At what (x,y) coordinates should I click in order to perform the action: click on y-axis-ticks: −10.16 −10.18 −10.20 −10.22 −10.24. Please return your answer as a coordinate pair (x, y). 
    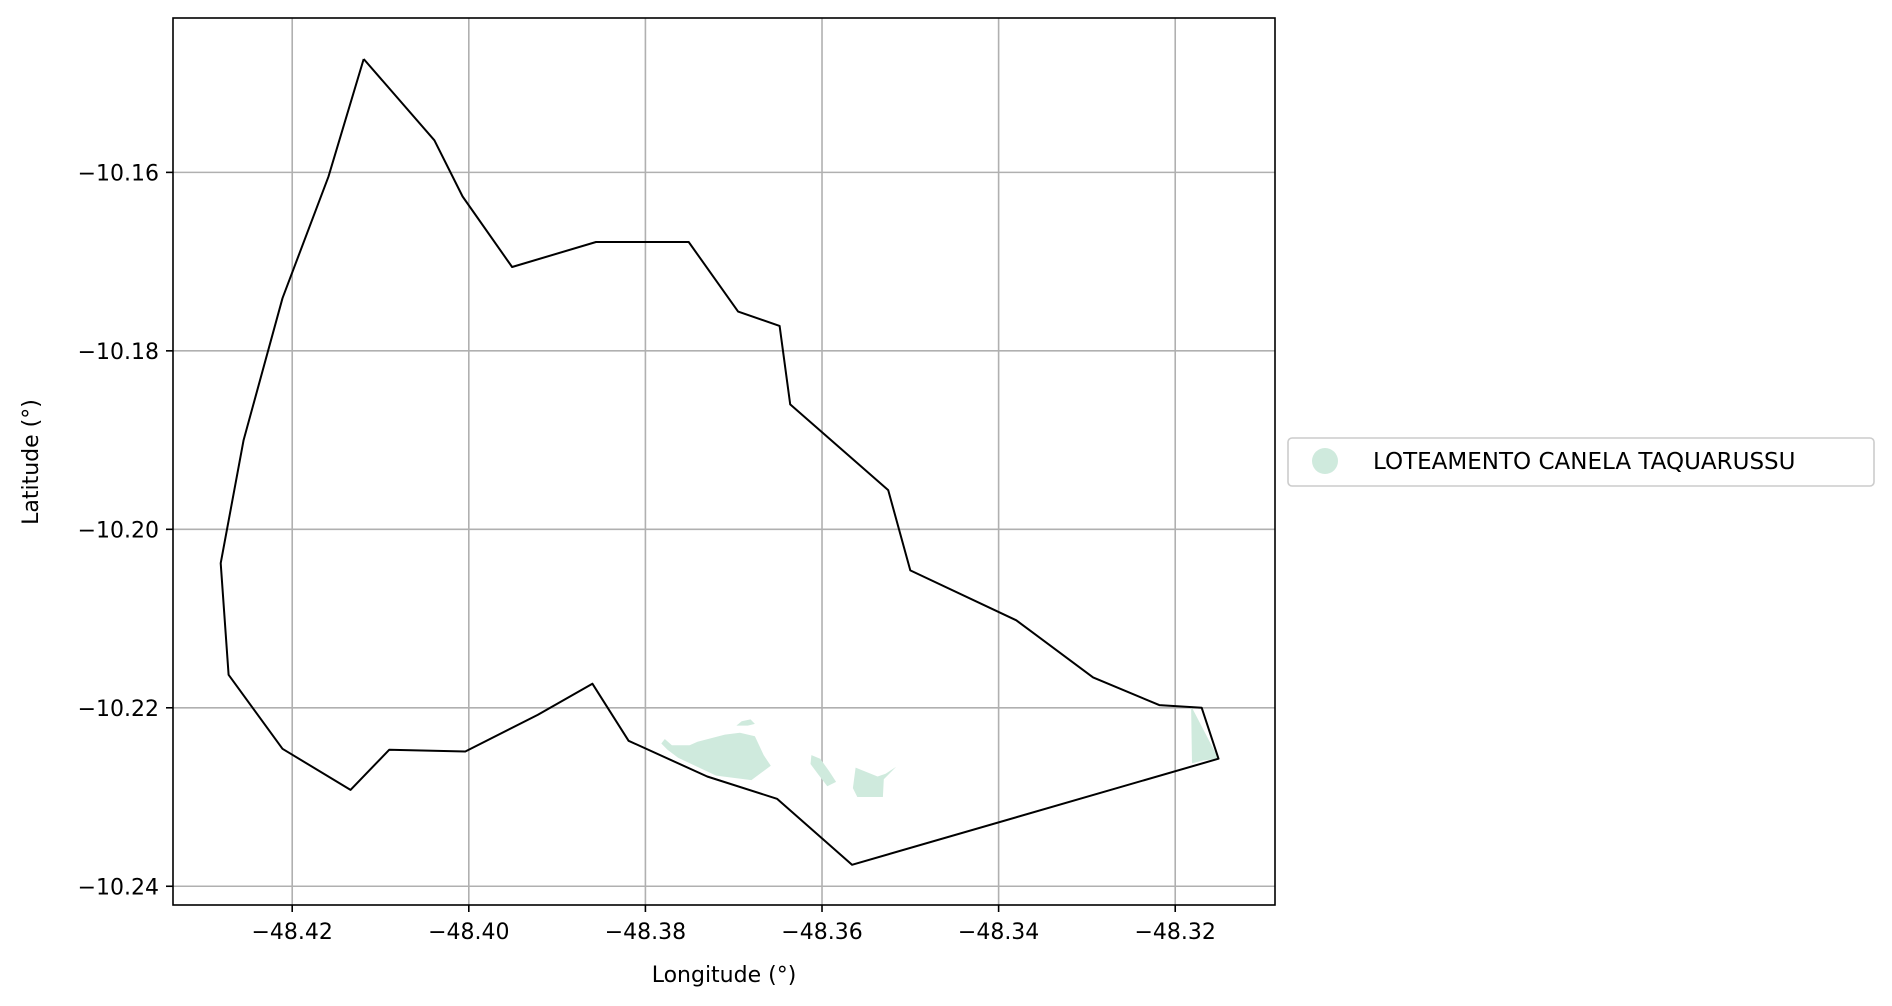
    Looking at the image, I should click on (125, 530).